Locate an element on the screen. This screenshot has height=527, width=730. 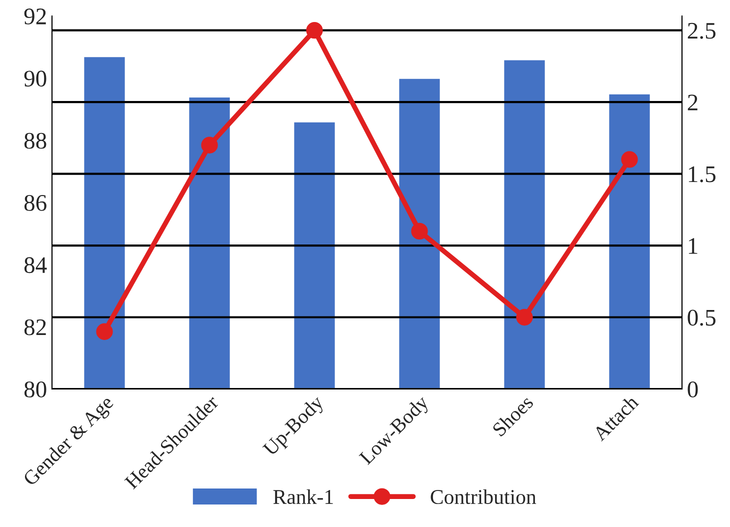
y2-tick-label: 0.5 is located at coordinates (702, 318).